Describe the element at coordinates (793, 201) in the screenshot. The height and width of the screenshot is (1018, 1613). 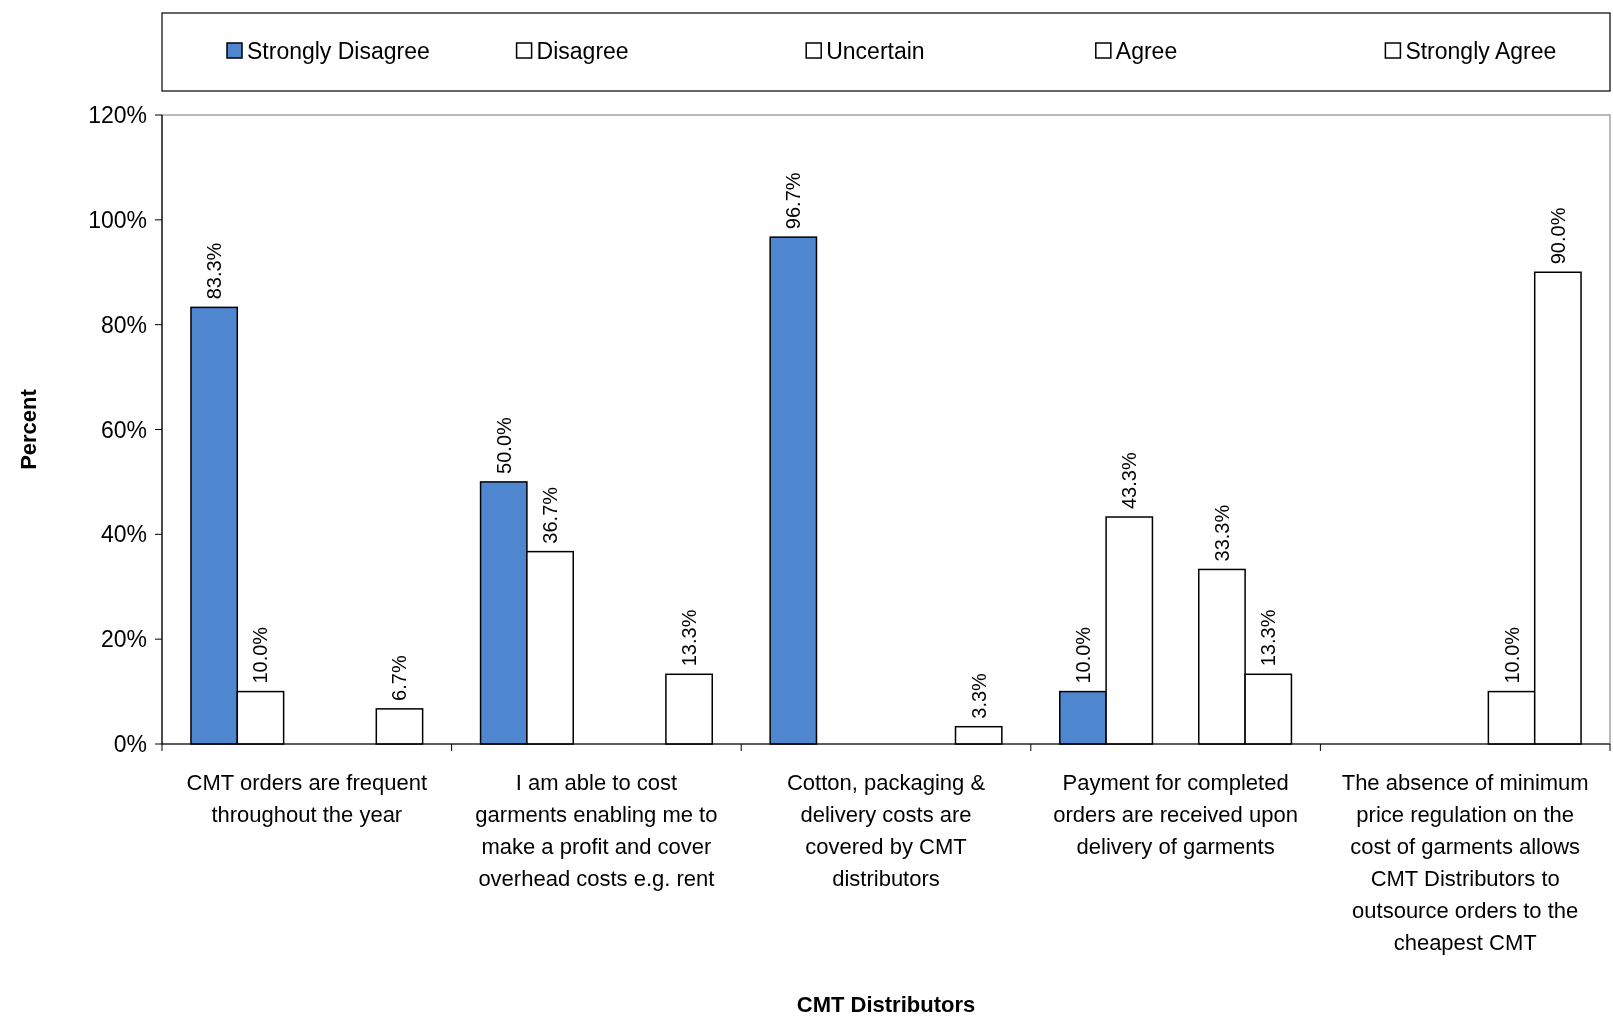
I see `data-label: 96.7%` at that location.